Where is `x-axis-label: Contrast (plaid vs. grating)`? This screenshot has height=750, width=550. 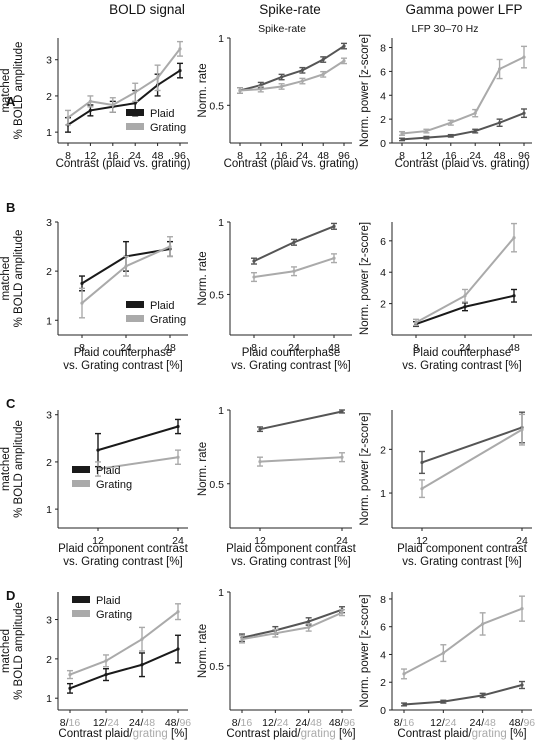 x-axis-label: Contrast (plaid vs. grating) is located at coordinates (123, 164).